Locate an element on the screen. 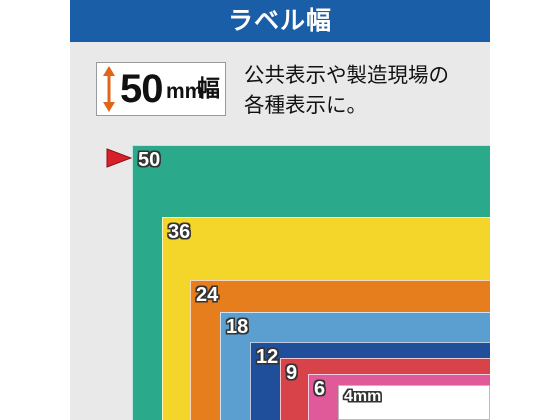 Image resolution: width=560 pixels, height=420 pixels. label-width-text-4mm: 4mm is located at coordinates (363, 396).